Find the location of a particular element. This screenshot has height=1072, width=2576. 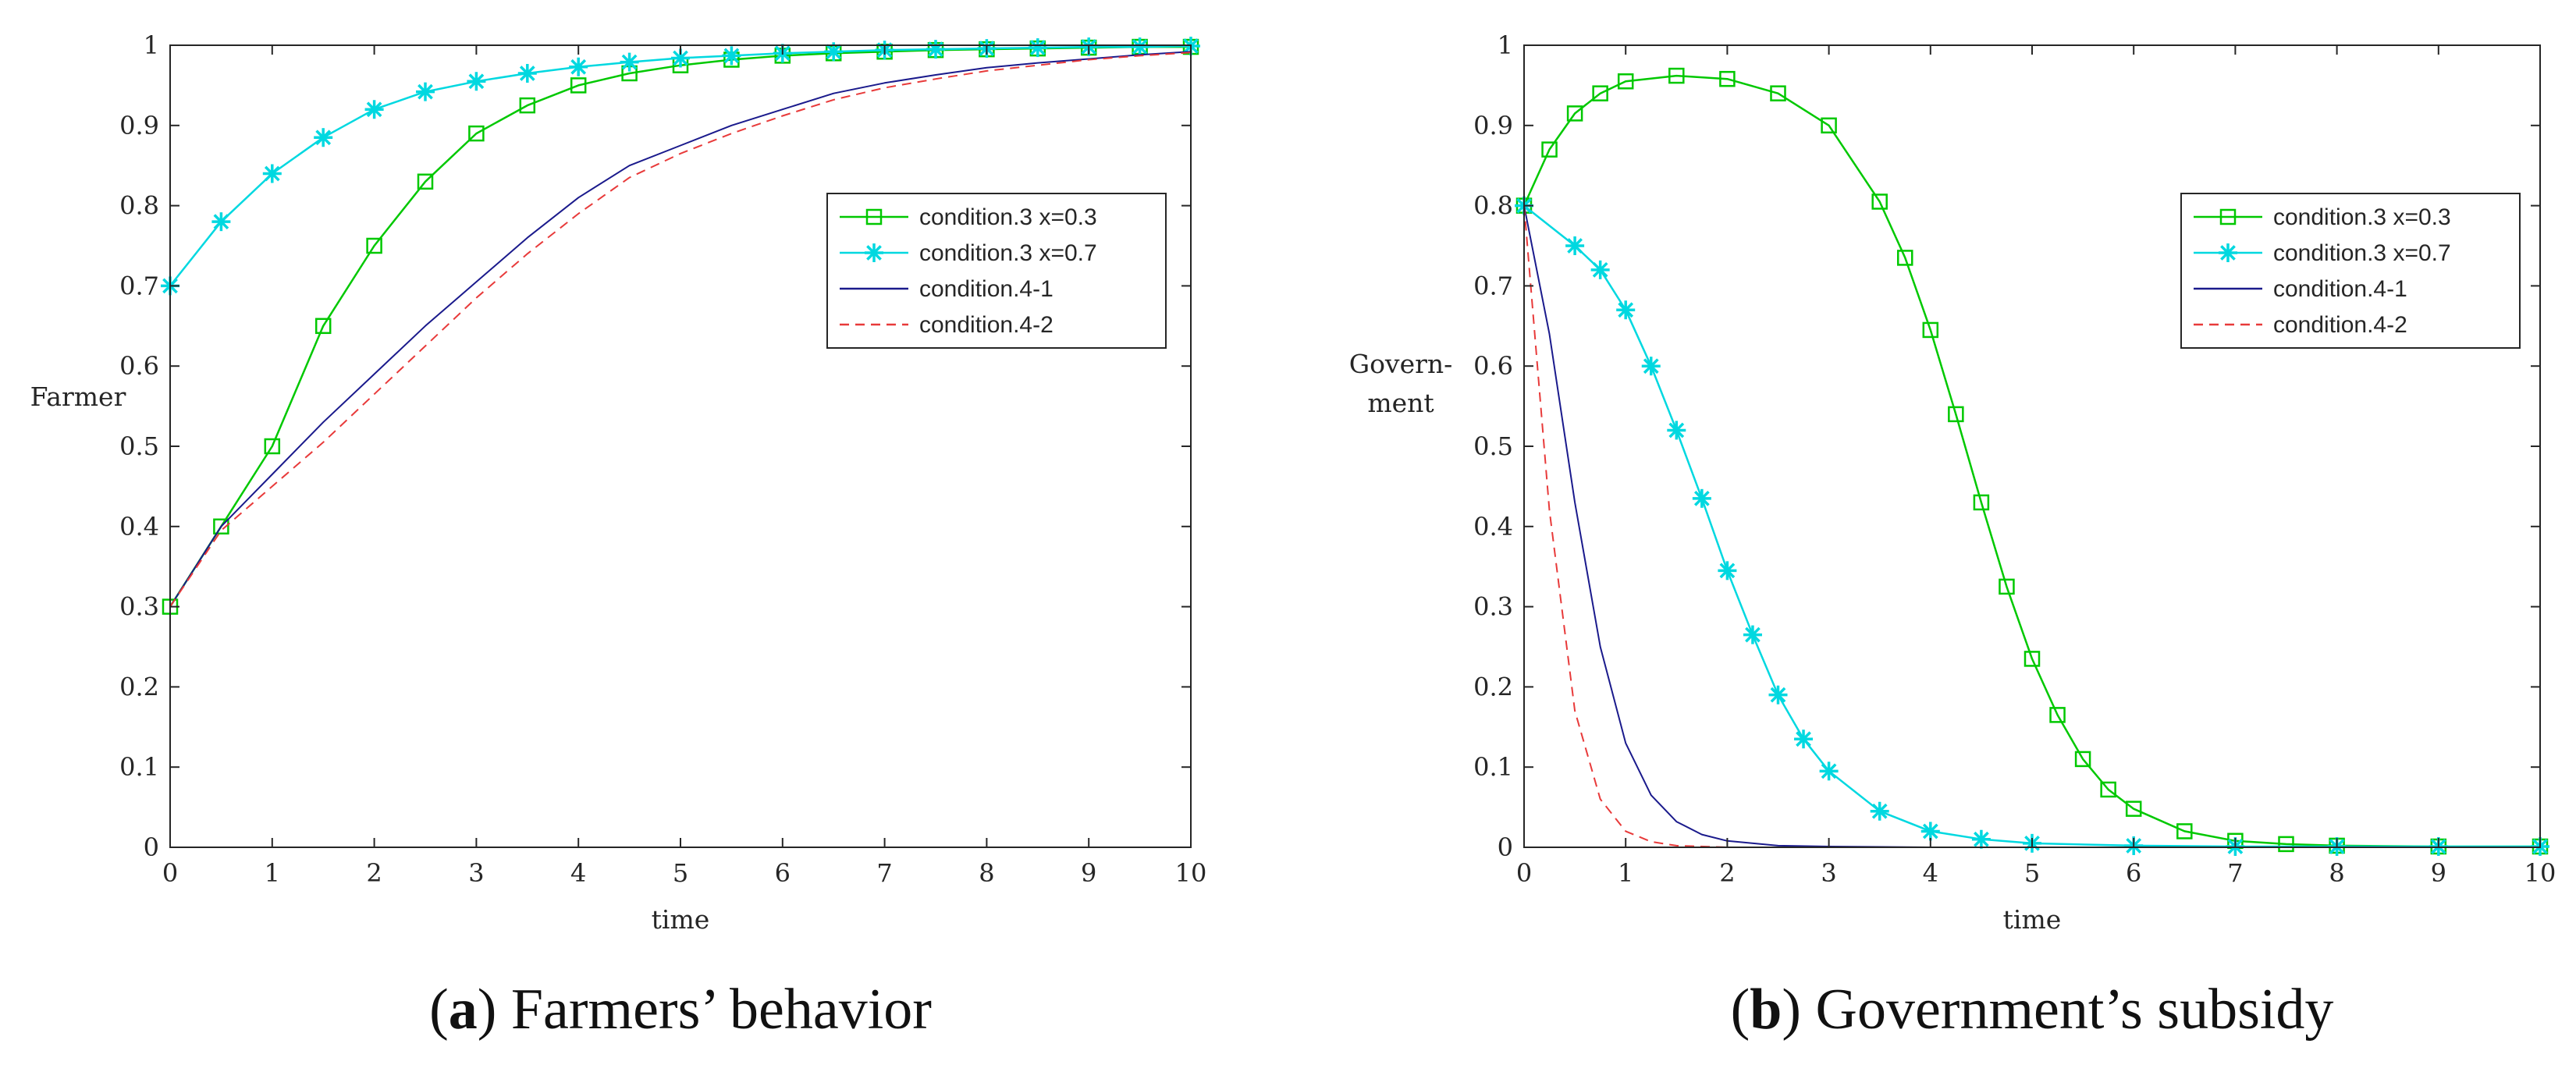

series-markers-cond3-x07 is located at coordinates (681, 166).